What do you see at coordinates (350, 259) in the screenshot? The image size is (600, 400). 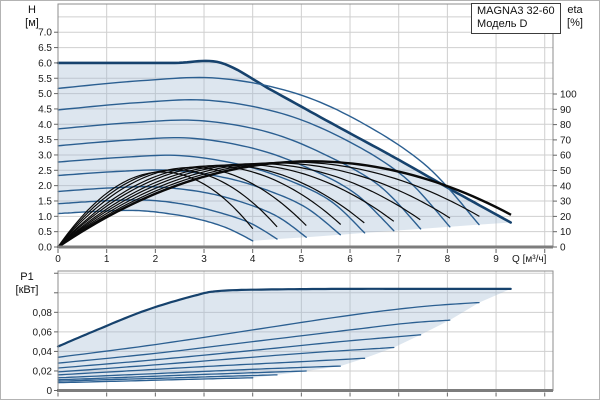 I see `q-tick-label: 6` at bounding box center [350, 259].